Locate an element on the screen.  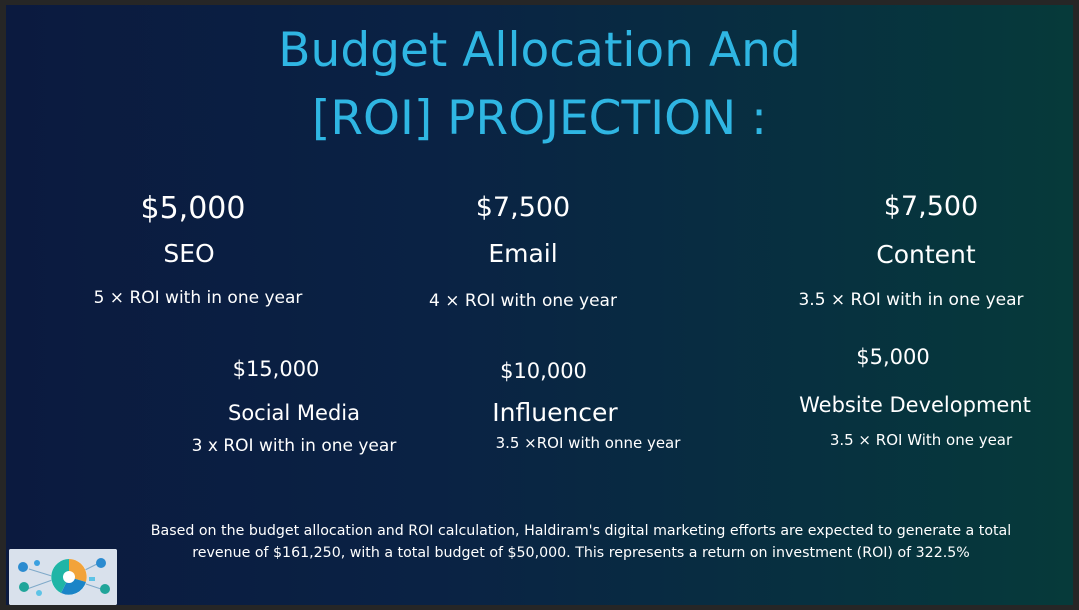
content-roi: 3.5 × ROI with in one year is located at coordinates (911, 300).